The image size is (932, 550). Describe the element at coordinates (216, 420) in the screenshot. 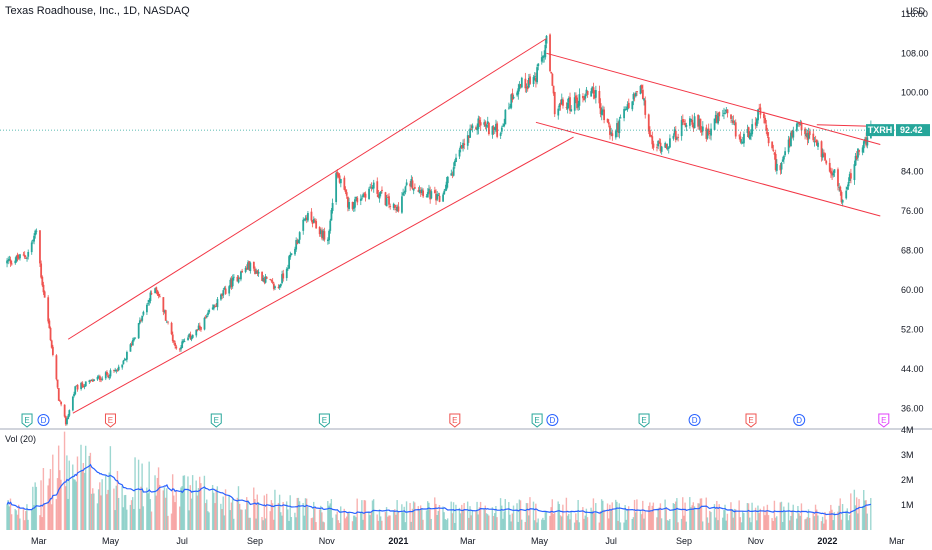

I see `earnings-icon: E` at that location.